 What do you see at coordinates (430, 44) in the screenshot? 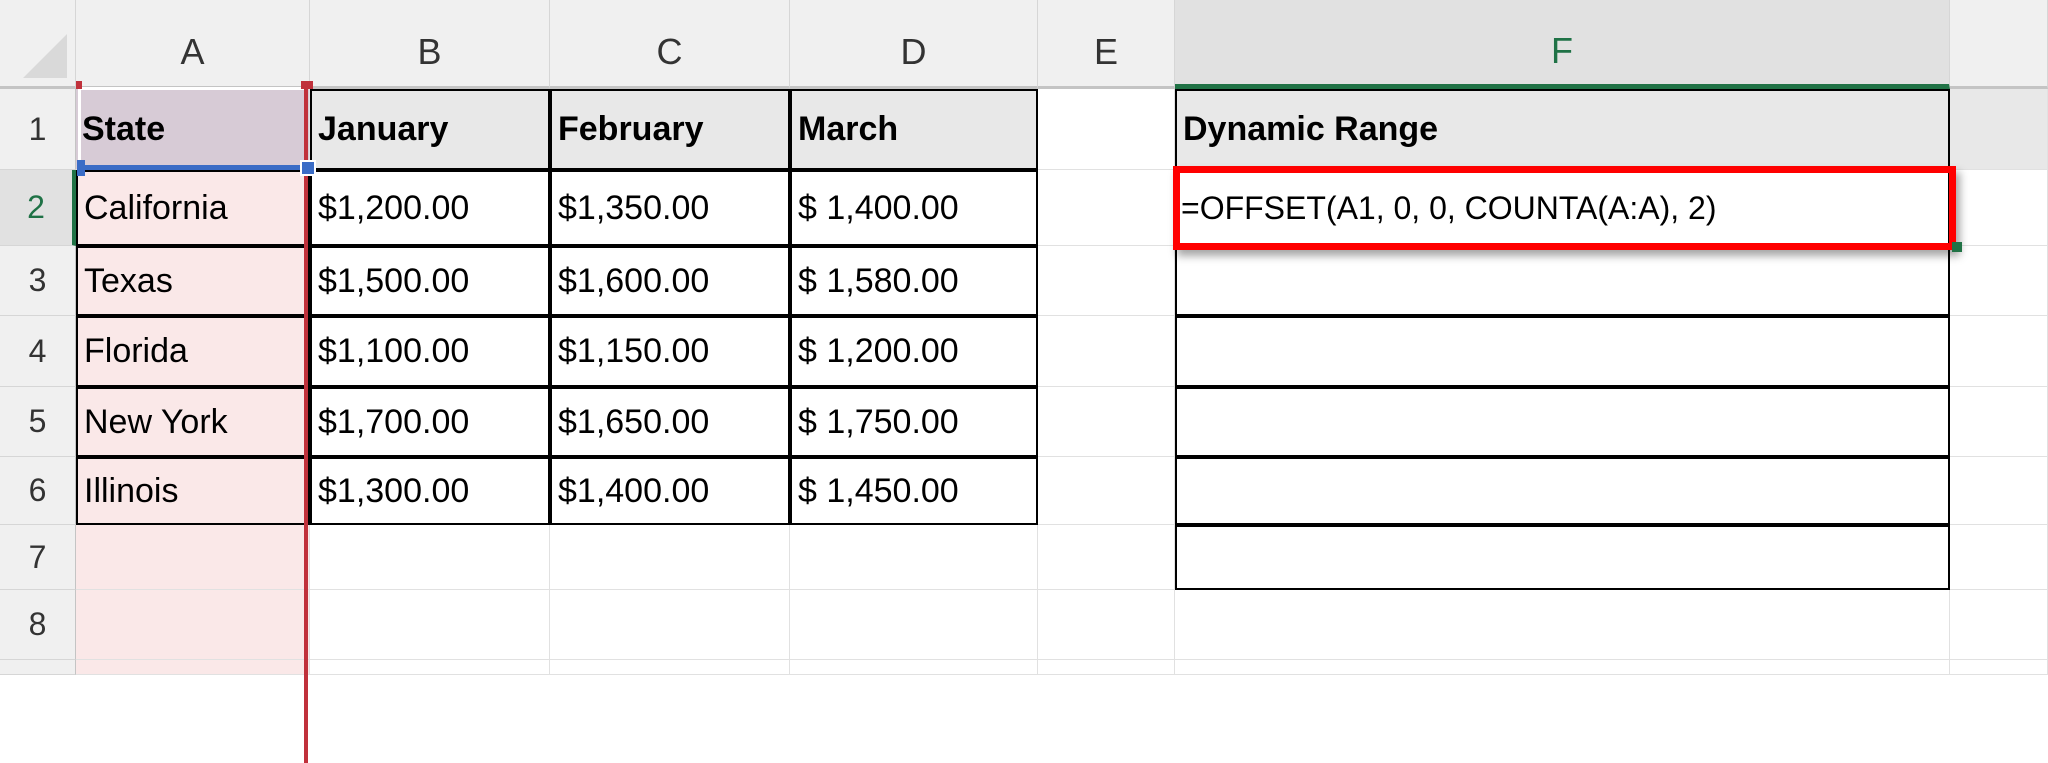
I see `column-header-b: B` at bounding box center [430, 44].